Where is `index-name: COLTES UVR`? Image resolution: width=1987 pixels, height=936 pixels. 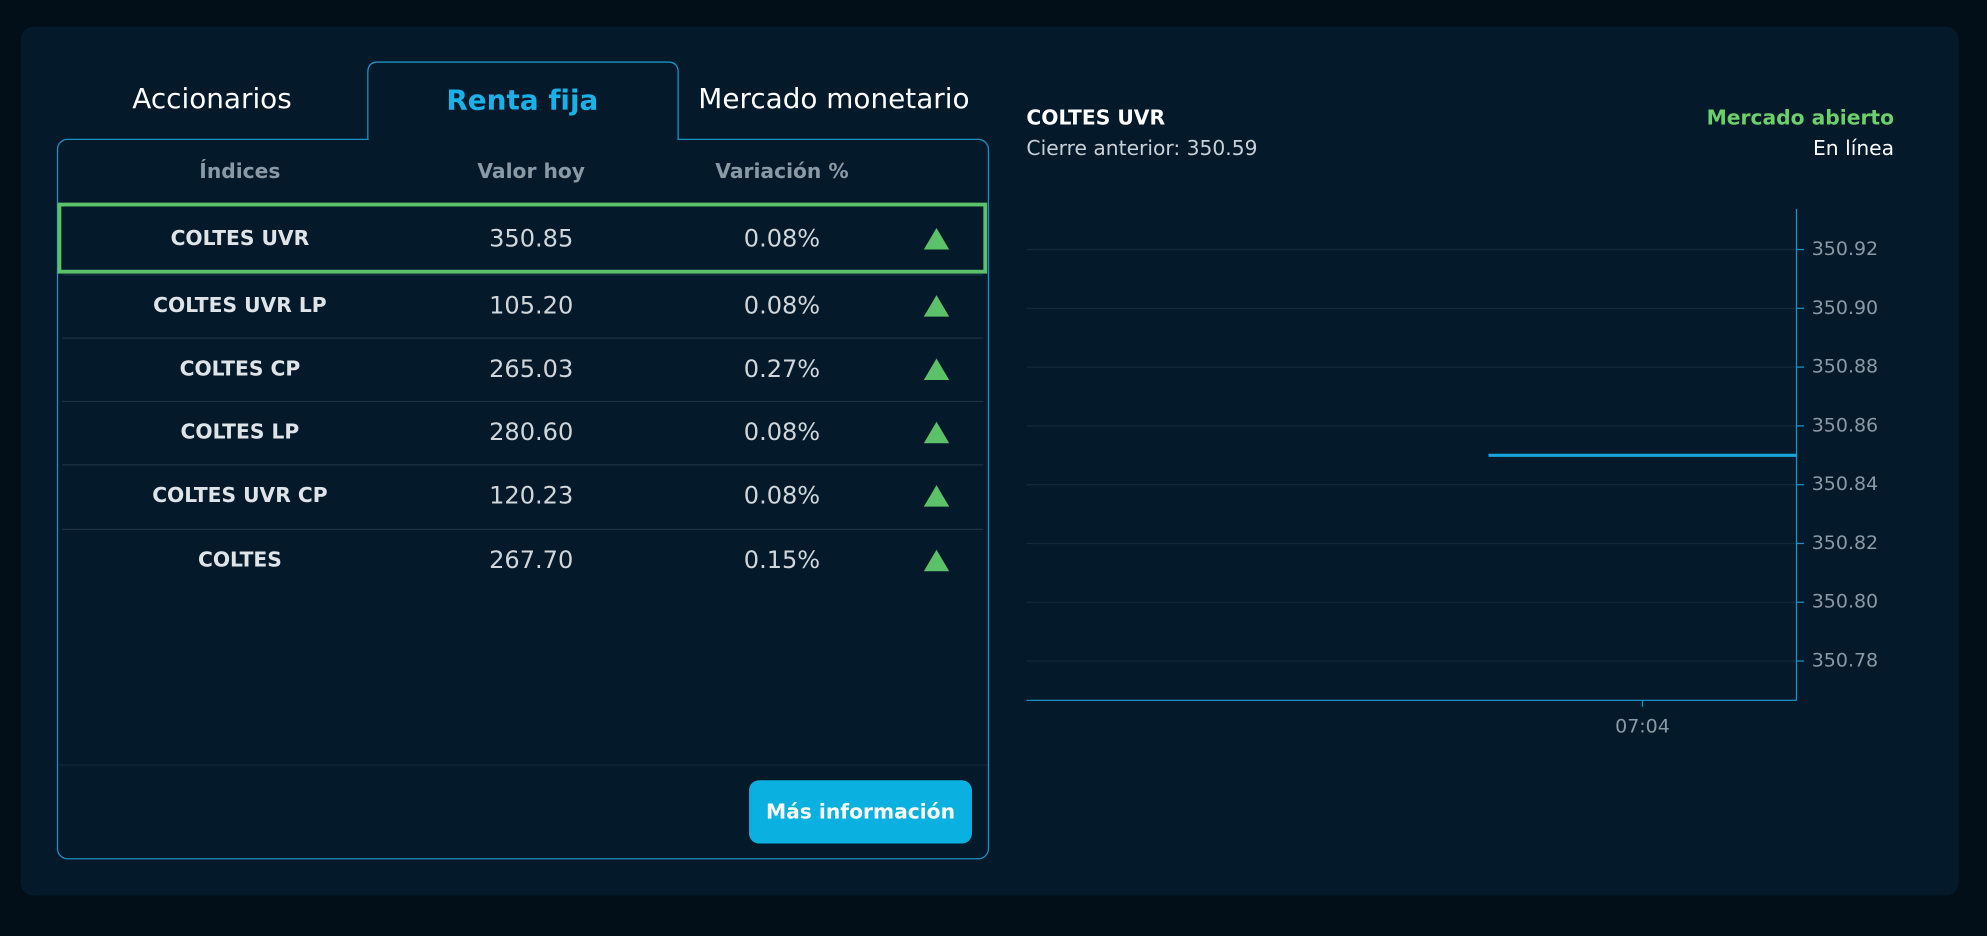 index-name: COLTES UVR is located at coordinates (240, 238).